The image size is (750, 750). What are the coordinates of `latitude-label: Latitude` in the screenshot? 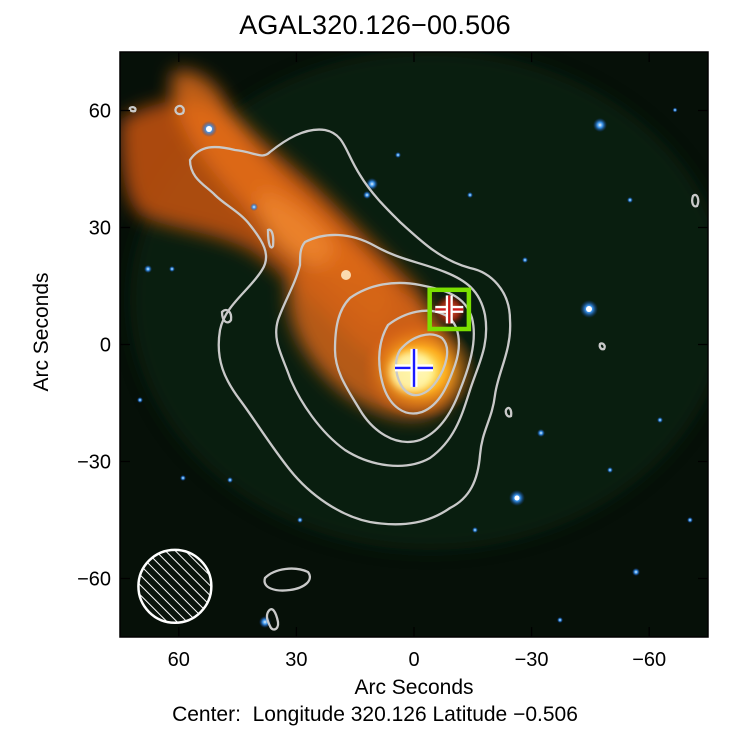 It's located at (470, 714).